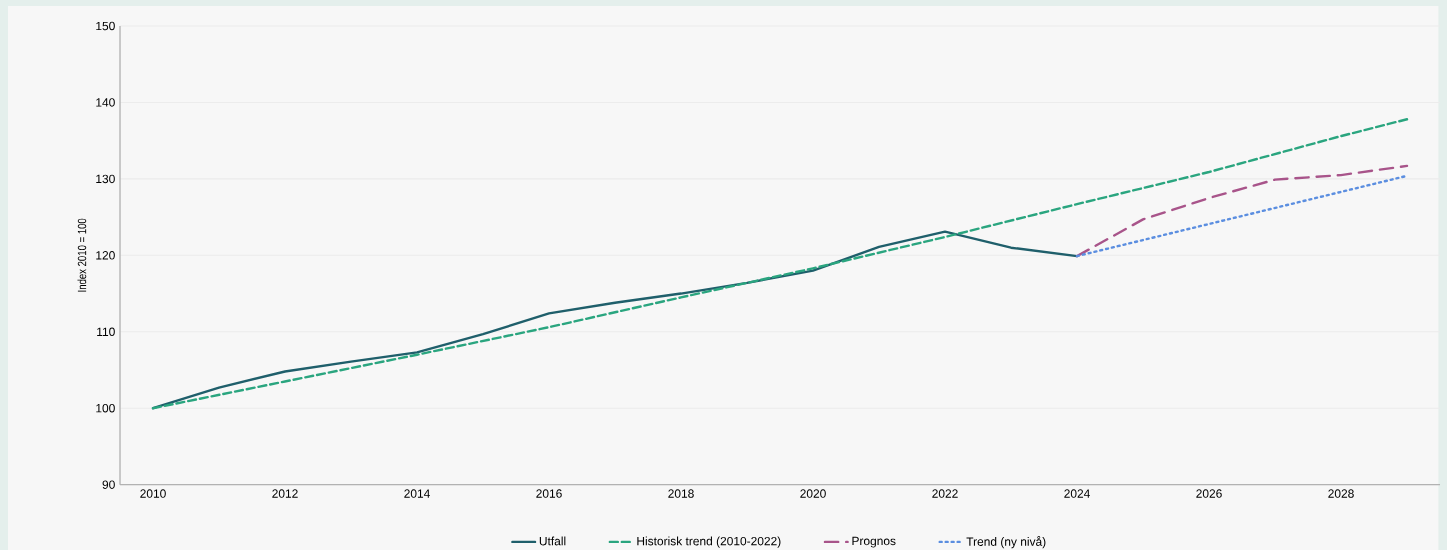 Image resolution: width=1447 pixels, height=550 pixels. Describe the element at coordinates (709, 542) in the screenshot. I see `legend-label: Historisk trend (2010-2022)` at that location.